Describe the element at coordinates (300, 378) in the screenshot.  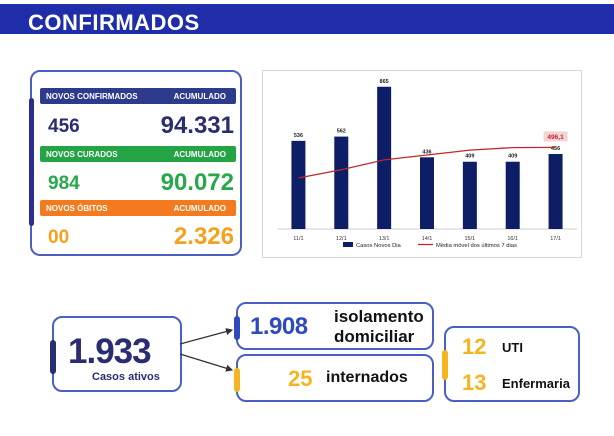
I see `internados-value: 25` at that location.